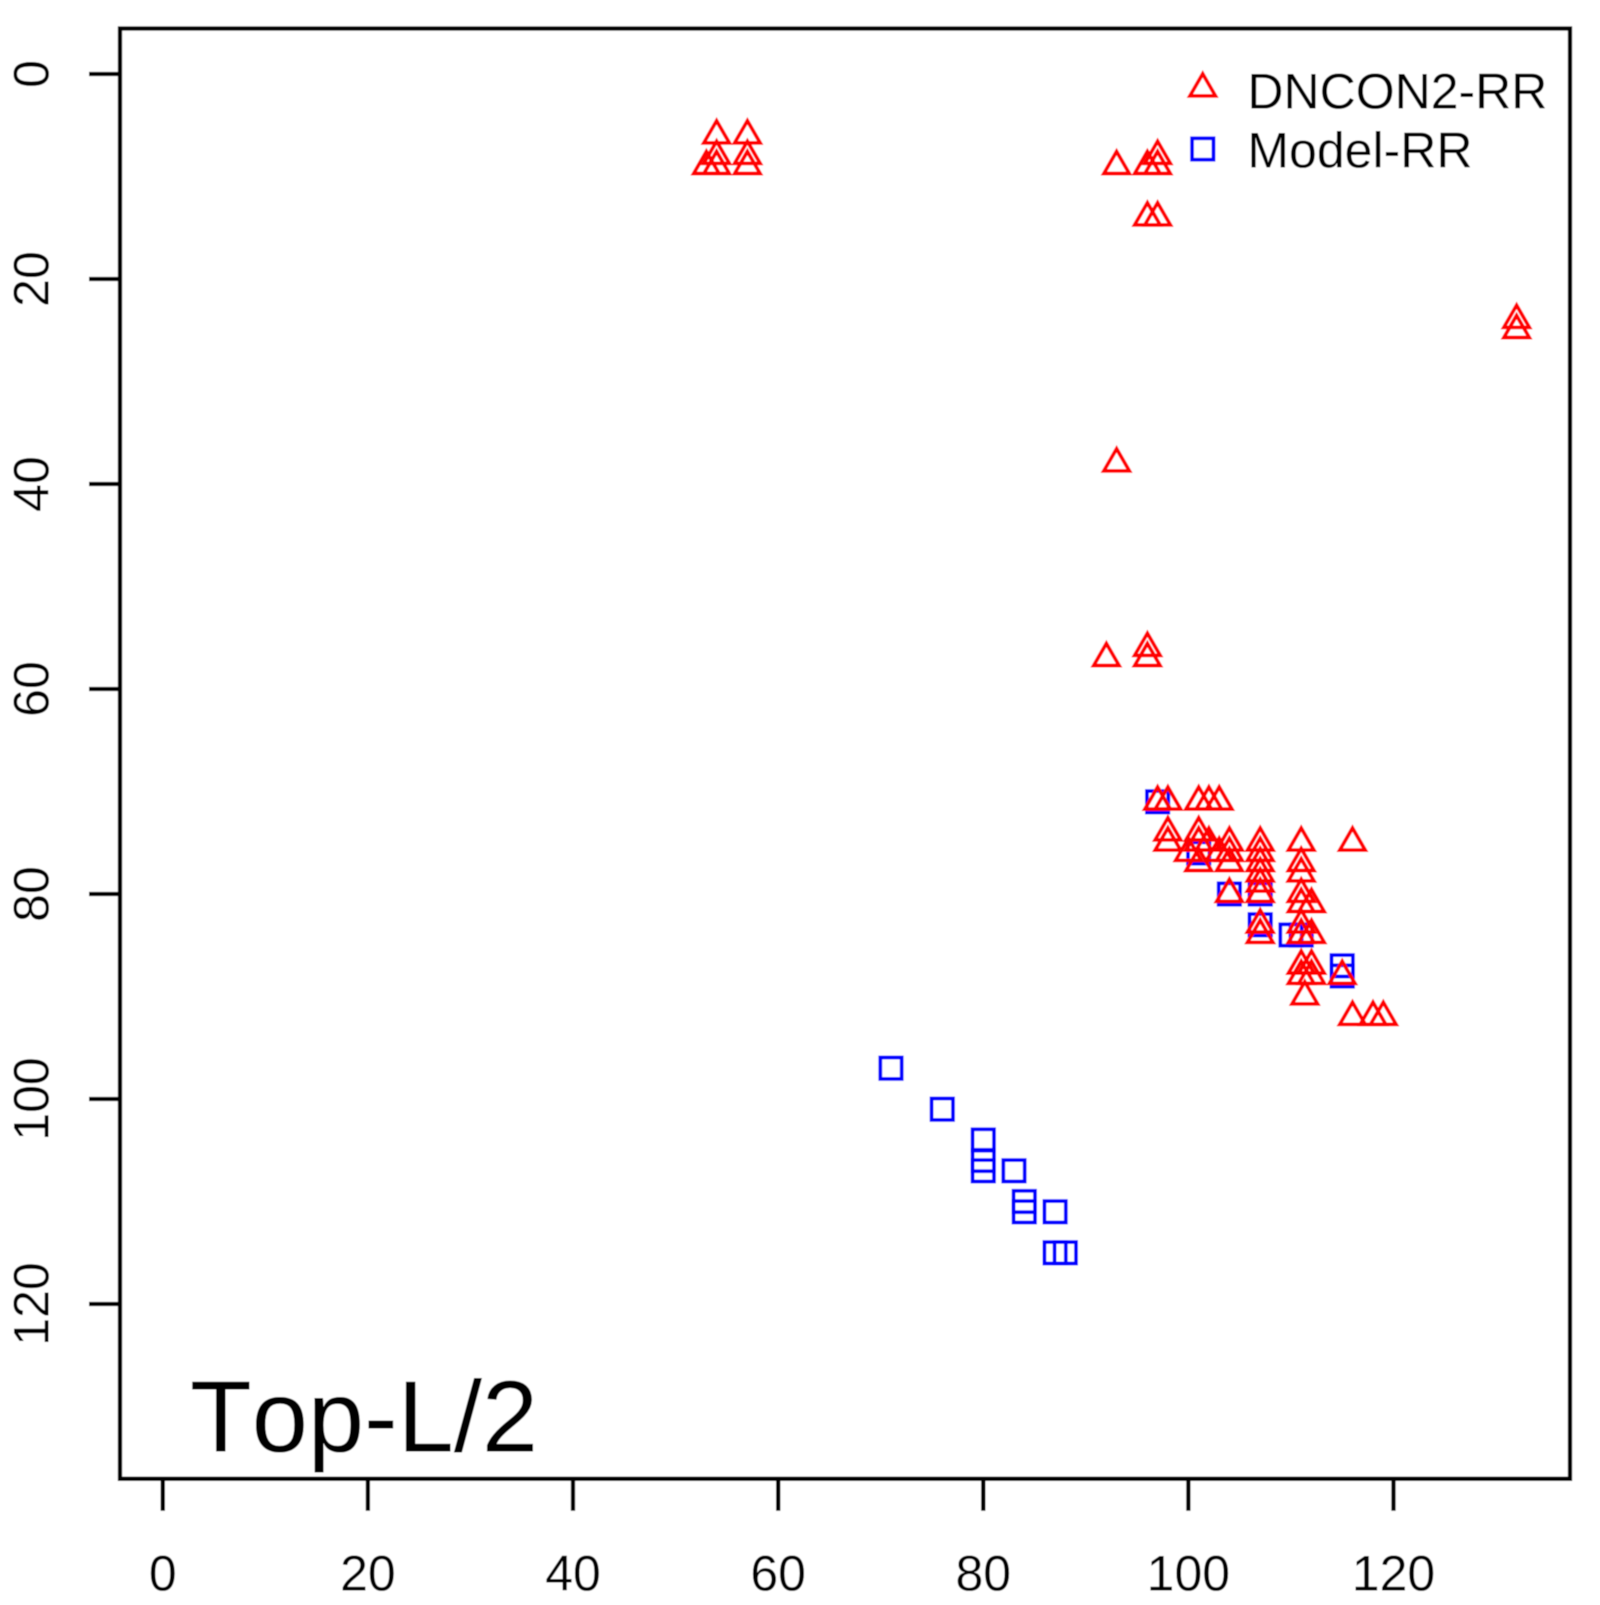 This screenshot has width=1600, height=1605. What do you see at coordinates (364, 1418) in the screenshot?
I see `svg-text: Top-L/2` at bounding box center [364, 1418].